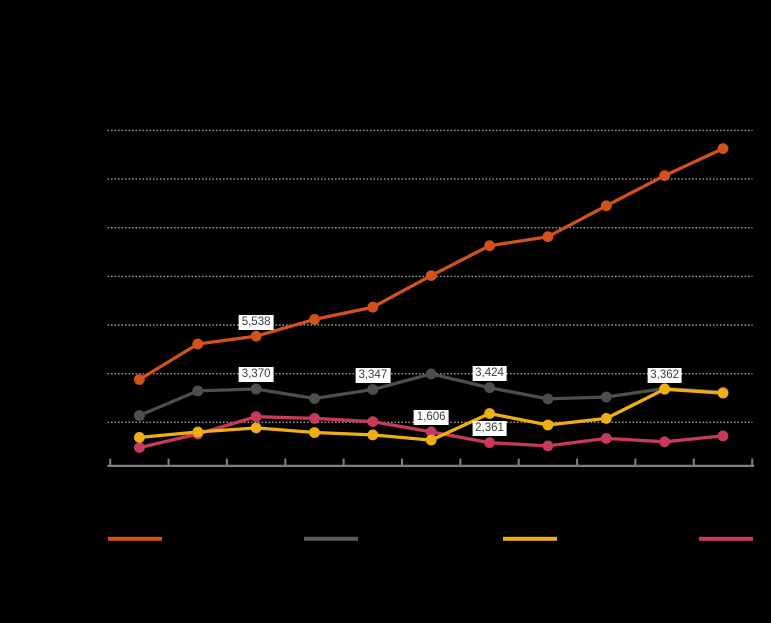  Describe the element at coordinates (726, 538) in the screenshot. I see `legend-swatch-crimson` at that location.